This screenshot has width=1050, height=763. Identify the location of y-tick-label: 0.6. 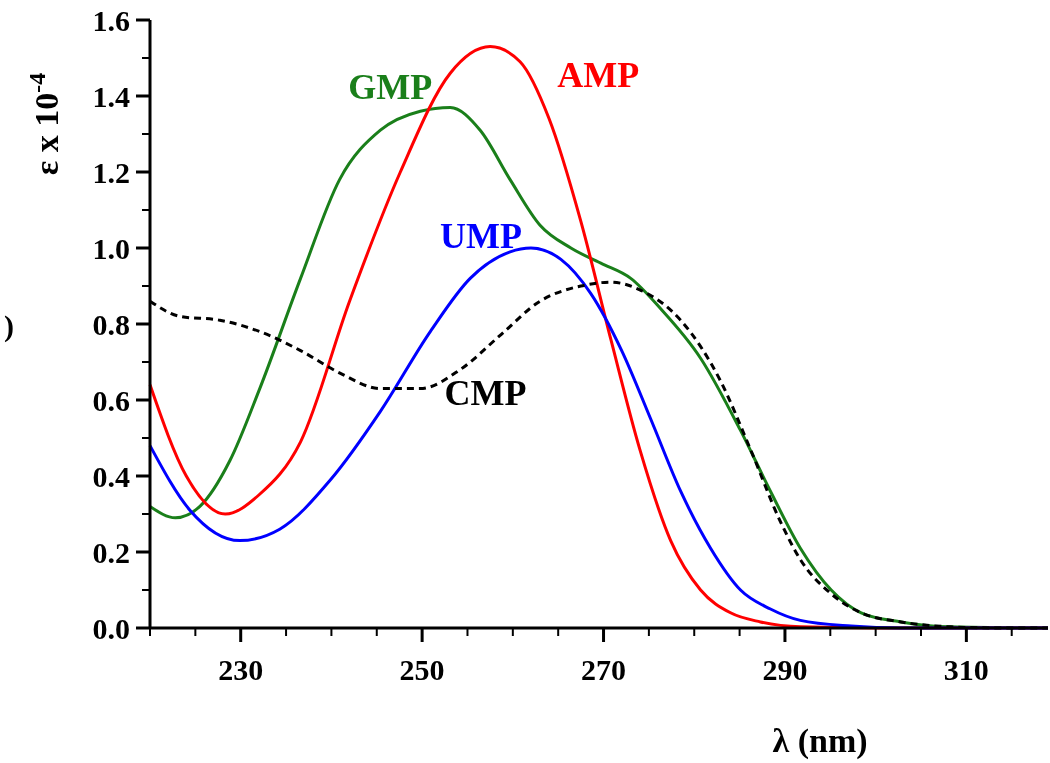
(111, 400).